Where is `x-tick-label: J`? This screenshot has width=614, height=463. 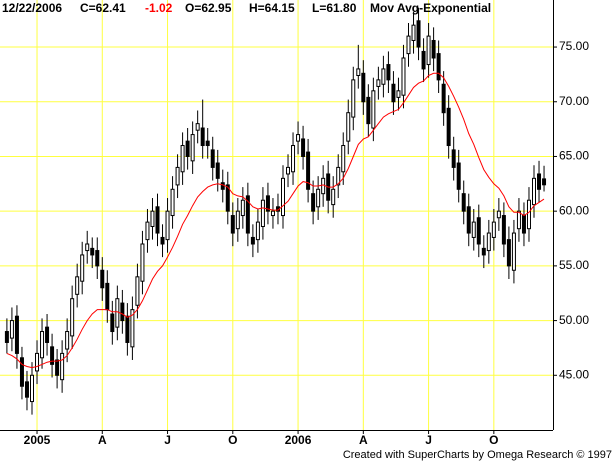 x-tick-label: J is located at coordinates (167, 440).